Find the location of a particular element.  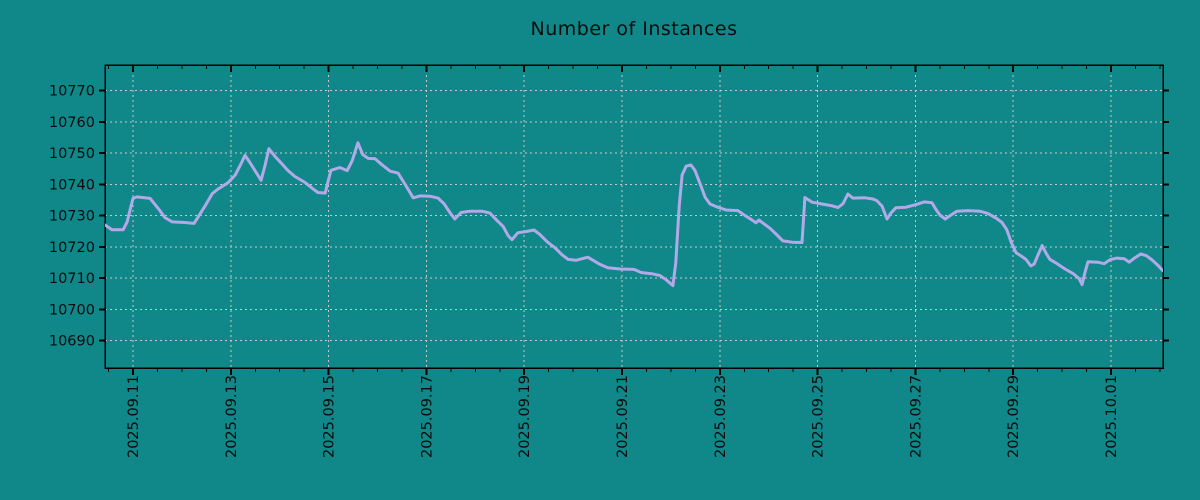

x-tick-label: 2025.09.13 is located at coordinates (232, 416).